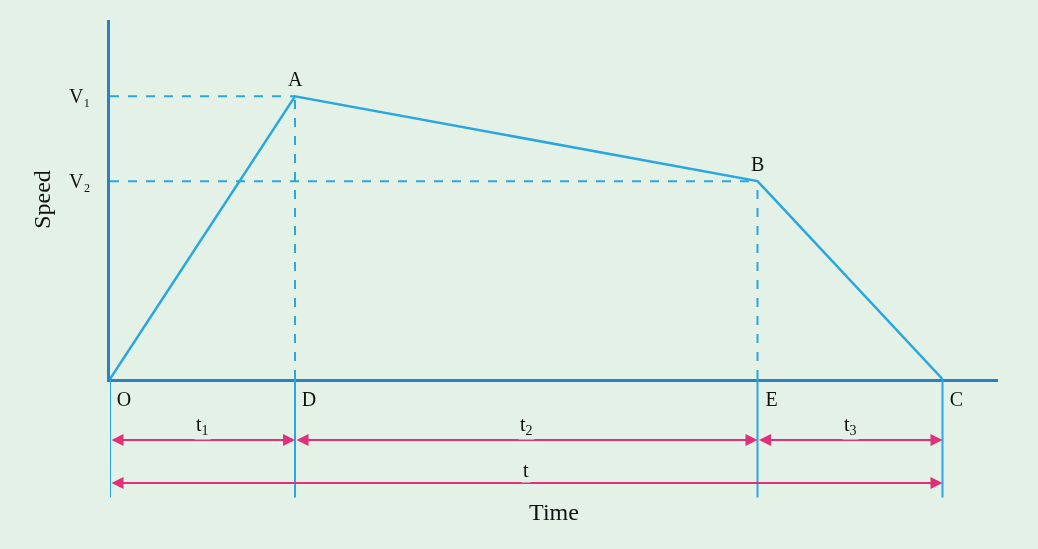 This screenshot has height=549, width=1038. What do you see at coordinates (42, 199) in the screenshot?
I see `y-axis-title: Speed` at bounding box center [42, 199].